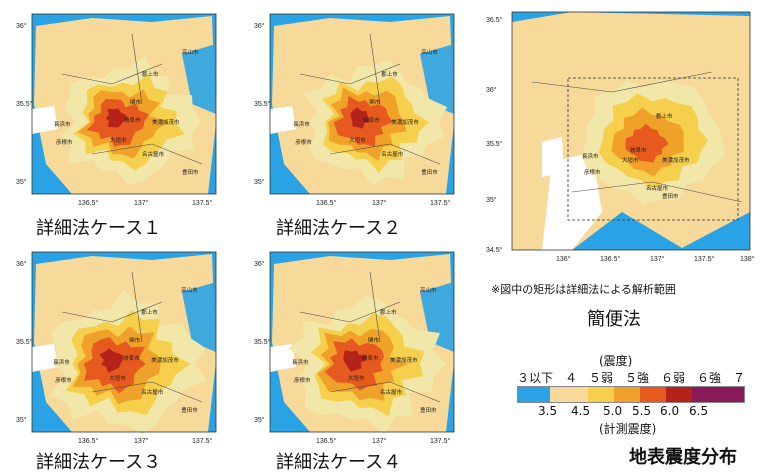  I want to click on figure-title: 地表震度分布, so click(683, 457).